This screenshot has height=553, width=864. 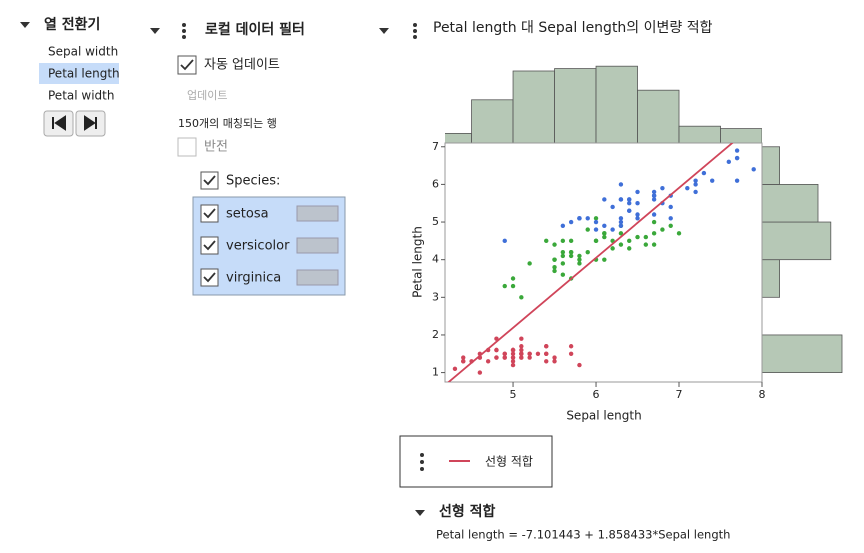 I want to click on legend, so click(x=476, y=461).